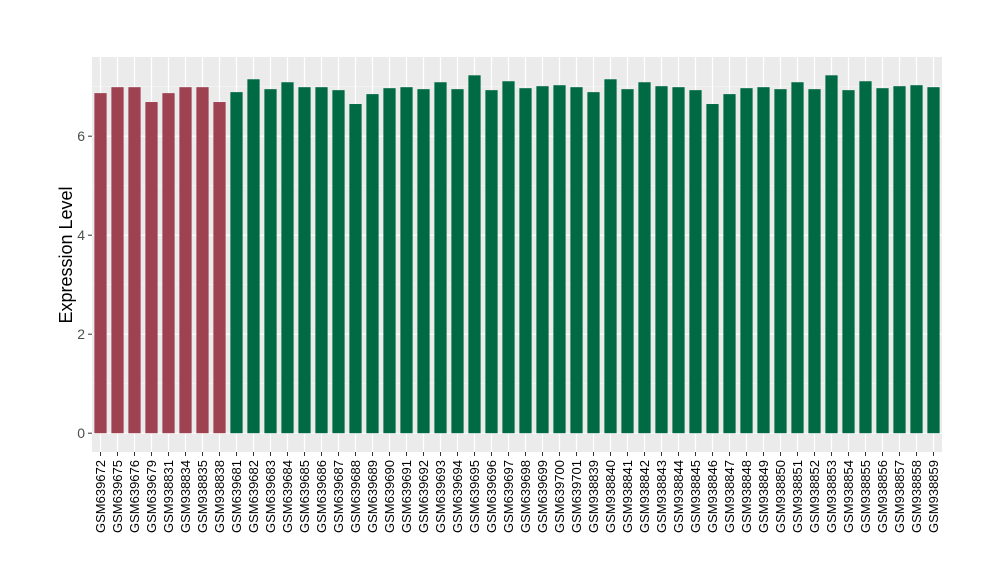  Describe the element at coordinates (797, 496) in the screenshot. I see `x-tick-label: GSM938851` at that location.